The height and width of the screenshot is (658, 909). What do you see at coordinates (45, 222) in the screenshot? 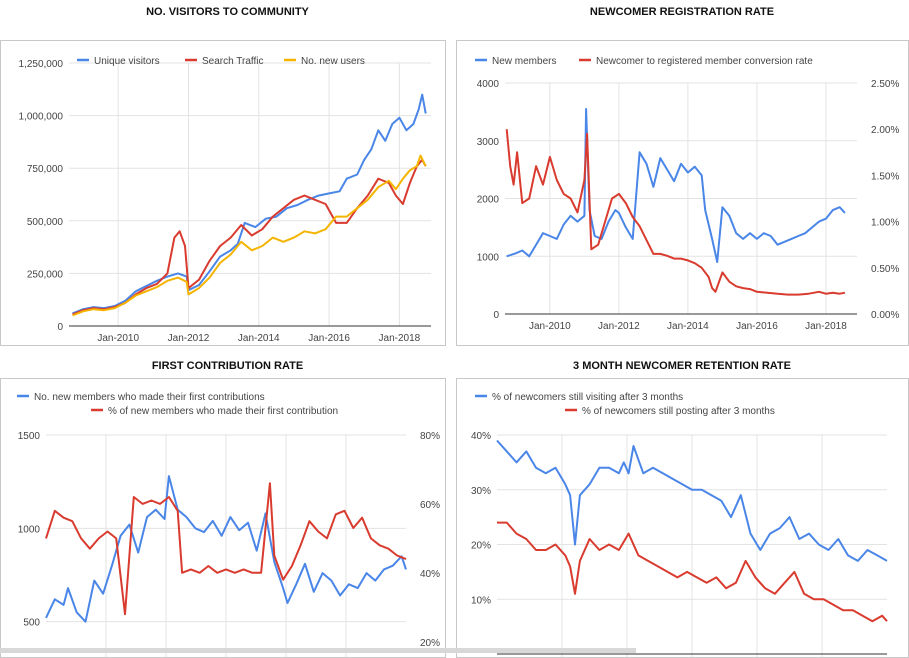
I see `y-tick-label: 500,000` at bounding box center [45, 222].